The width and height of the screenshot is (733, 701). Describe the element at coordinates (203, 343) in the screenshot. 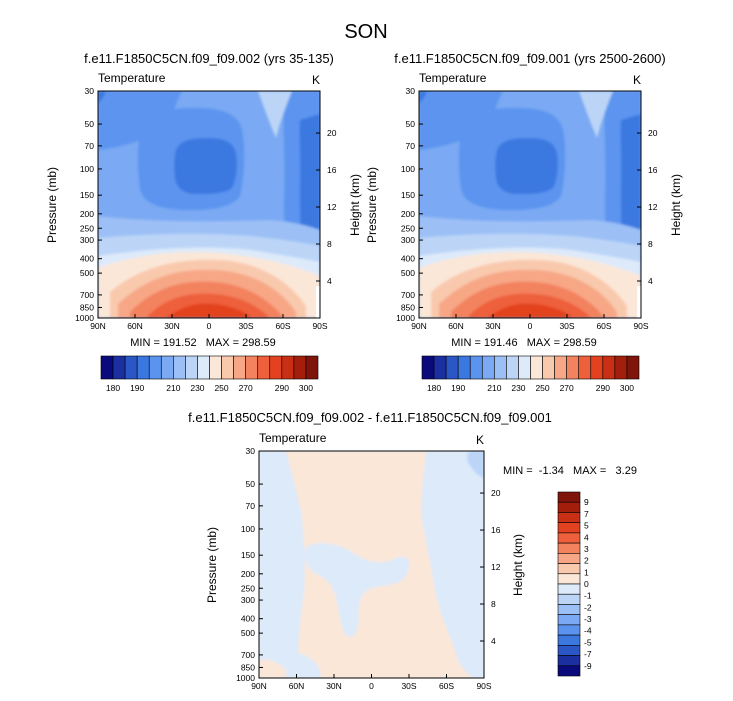

I see `panel-1-stats: MIN = 191.52 MAX = 298.59` at that location.